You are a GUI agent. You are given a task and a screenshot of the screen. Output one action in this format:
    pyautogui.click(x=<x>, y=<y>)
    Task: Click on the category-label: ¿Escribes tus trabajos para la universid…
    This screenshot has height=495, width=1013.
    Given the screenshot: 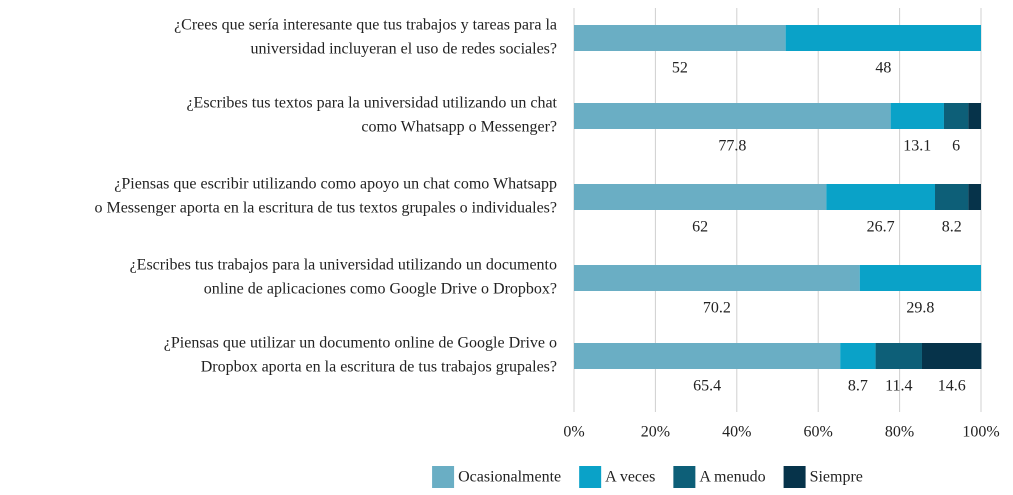 What is the action you would take?
    pyautogui.click(x=343, y=265)
    